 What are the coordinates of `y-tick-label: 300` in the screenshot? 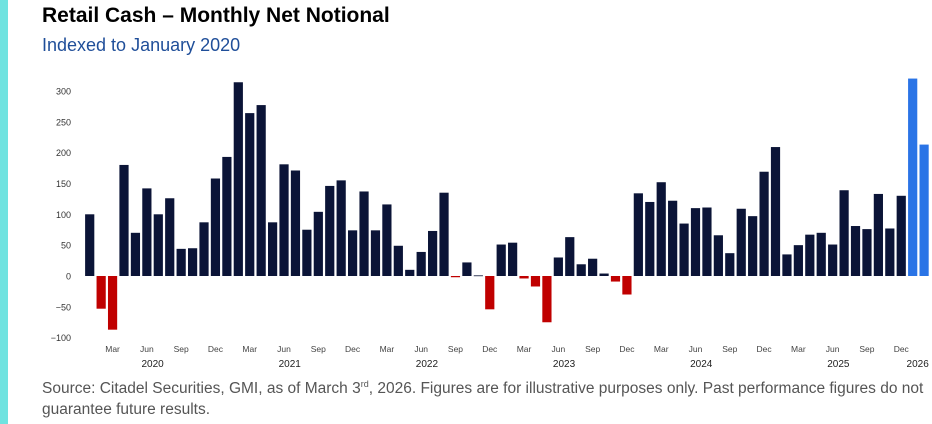 It's located at (63, 91).